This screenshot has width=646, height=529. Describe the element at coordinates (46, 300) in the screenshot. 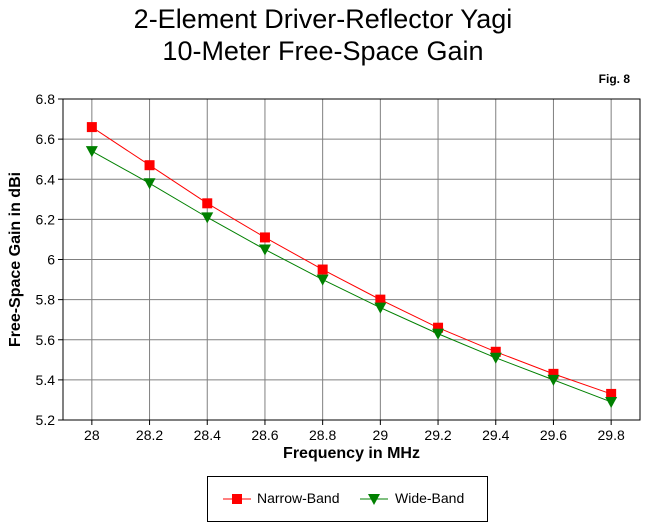

I see `y-tick-label: 5.8` at that location.